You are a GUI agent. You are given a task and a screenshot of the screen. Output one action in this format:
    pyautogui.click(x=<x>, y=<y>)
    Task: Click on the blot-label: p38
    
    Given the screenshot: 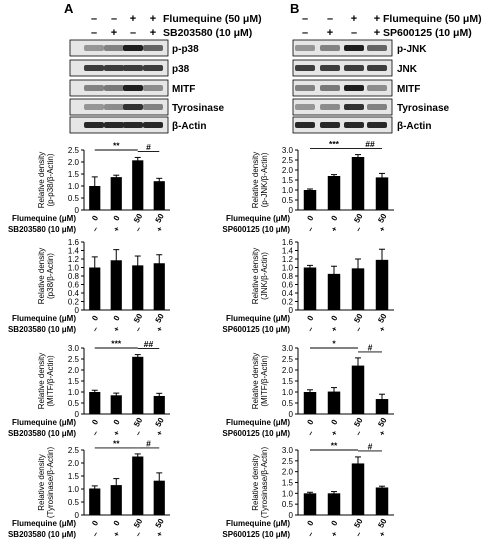 What is the action you would take?
    pyautogui.click(x=181, y=69)
    